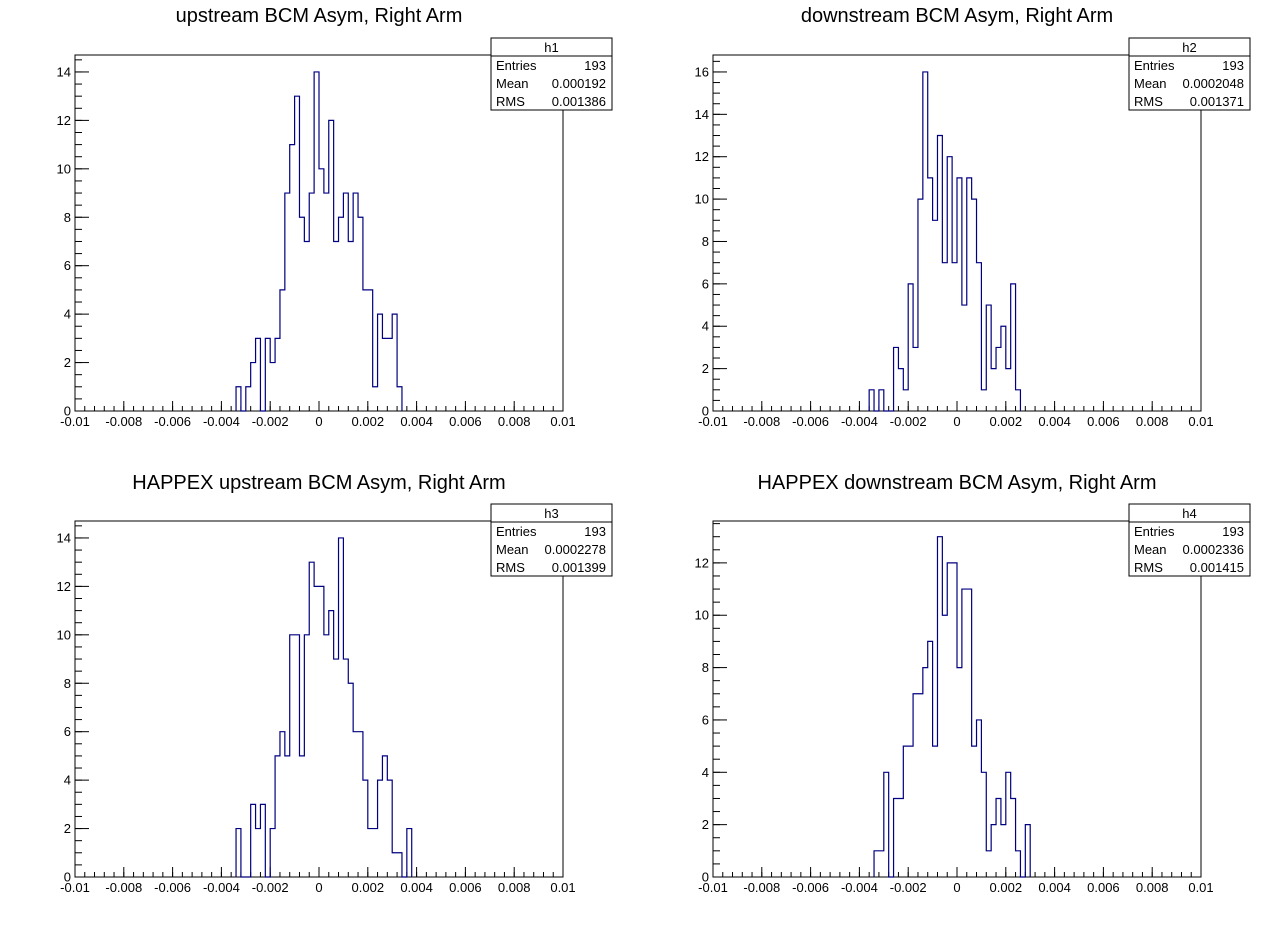 The height and width of the screenshot is (932, 1276). What do you see at coordinates (1213, 549) in the screenshot?
I see `stats-value: 0.0002336` at bounding box center [1213, 549].